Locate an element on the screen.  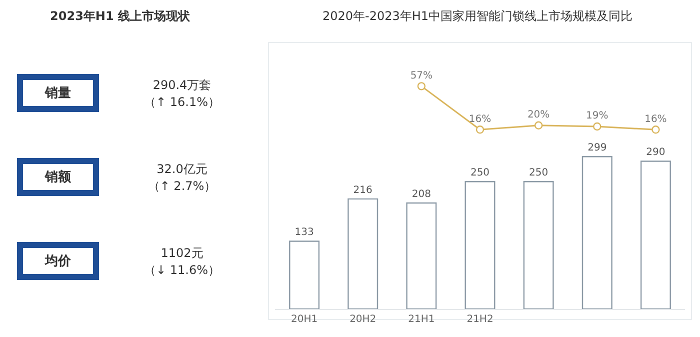
text: 销额 is located at coordinates (58, 177).